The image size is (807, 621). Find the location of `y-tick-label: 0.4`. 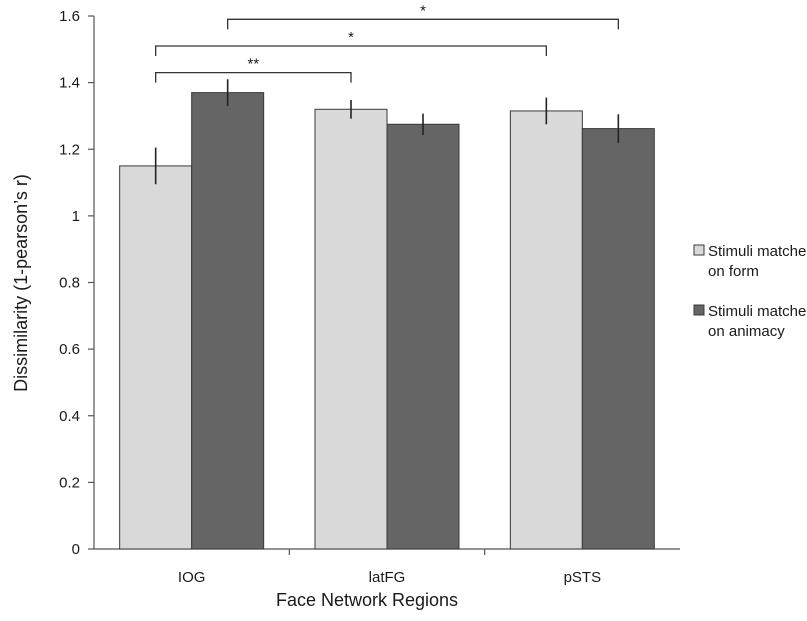

y-tick-label: 0.4 is located at coordinates (69, 416).